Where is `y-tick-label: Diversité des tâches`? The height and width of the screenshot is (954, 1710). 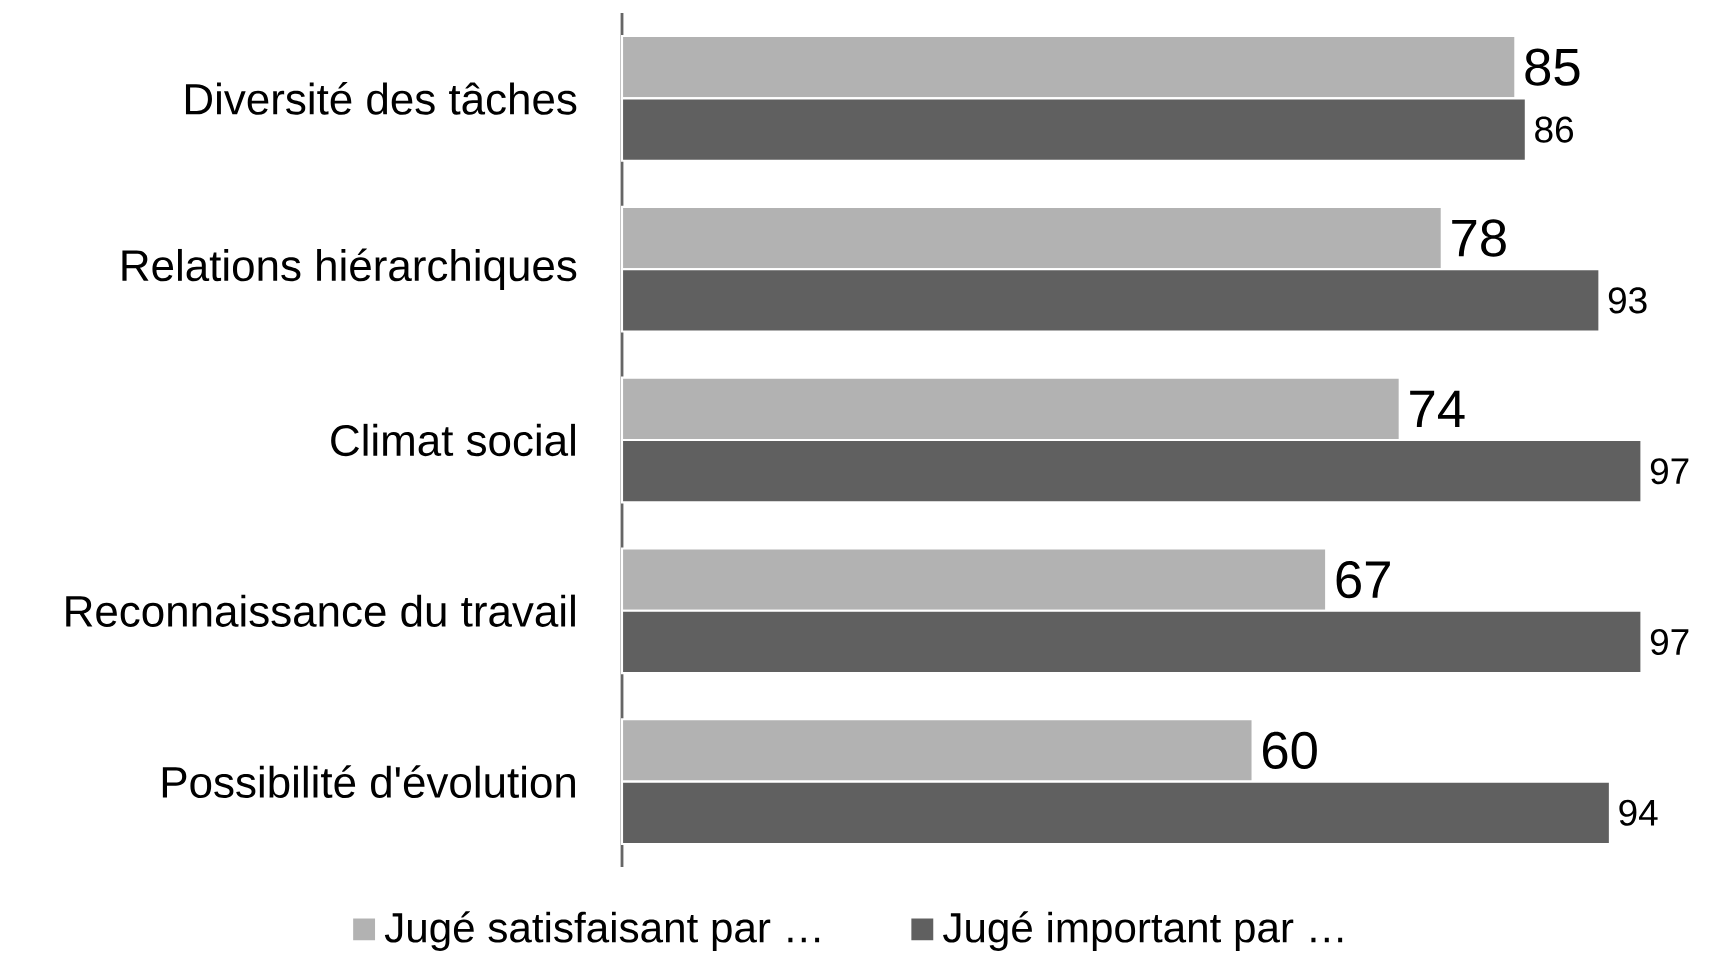 y-tick-label: Diversité des tâches is located at coordinates (381, 98).